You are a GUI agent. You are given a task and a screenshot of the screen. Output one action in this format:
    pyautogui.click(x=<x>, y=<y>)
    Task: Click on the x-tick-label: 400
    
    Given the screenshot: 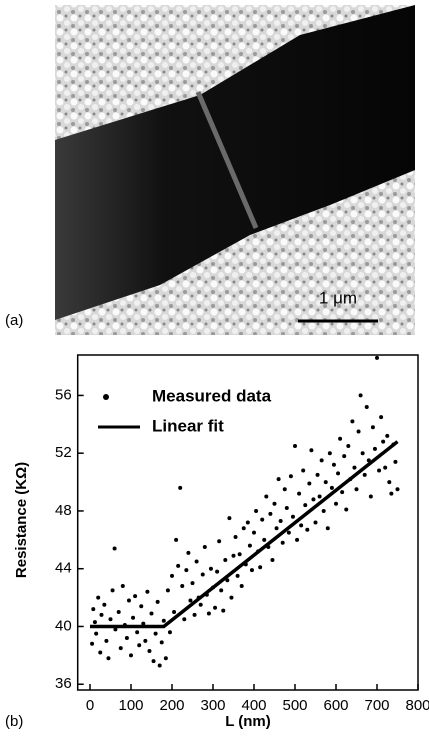 What is the action you would take?
    pyautogui.click(x=253, y=705)
    